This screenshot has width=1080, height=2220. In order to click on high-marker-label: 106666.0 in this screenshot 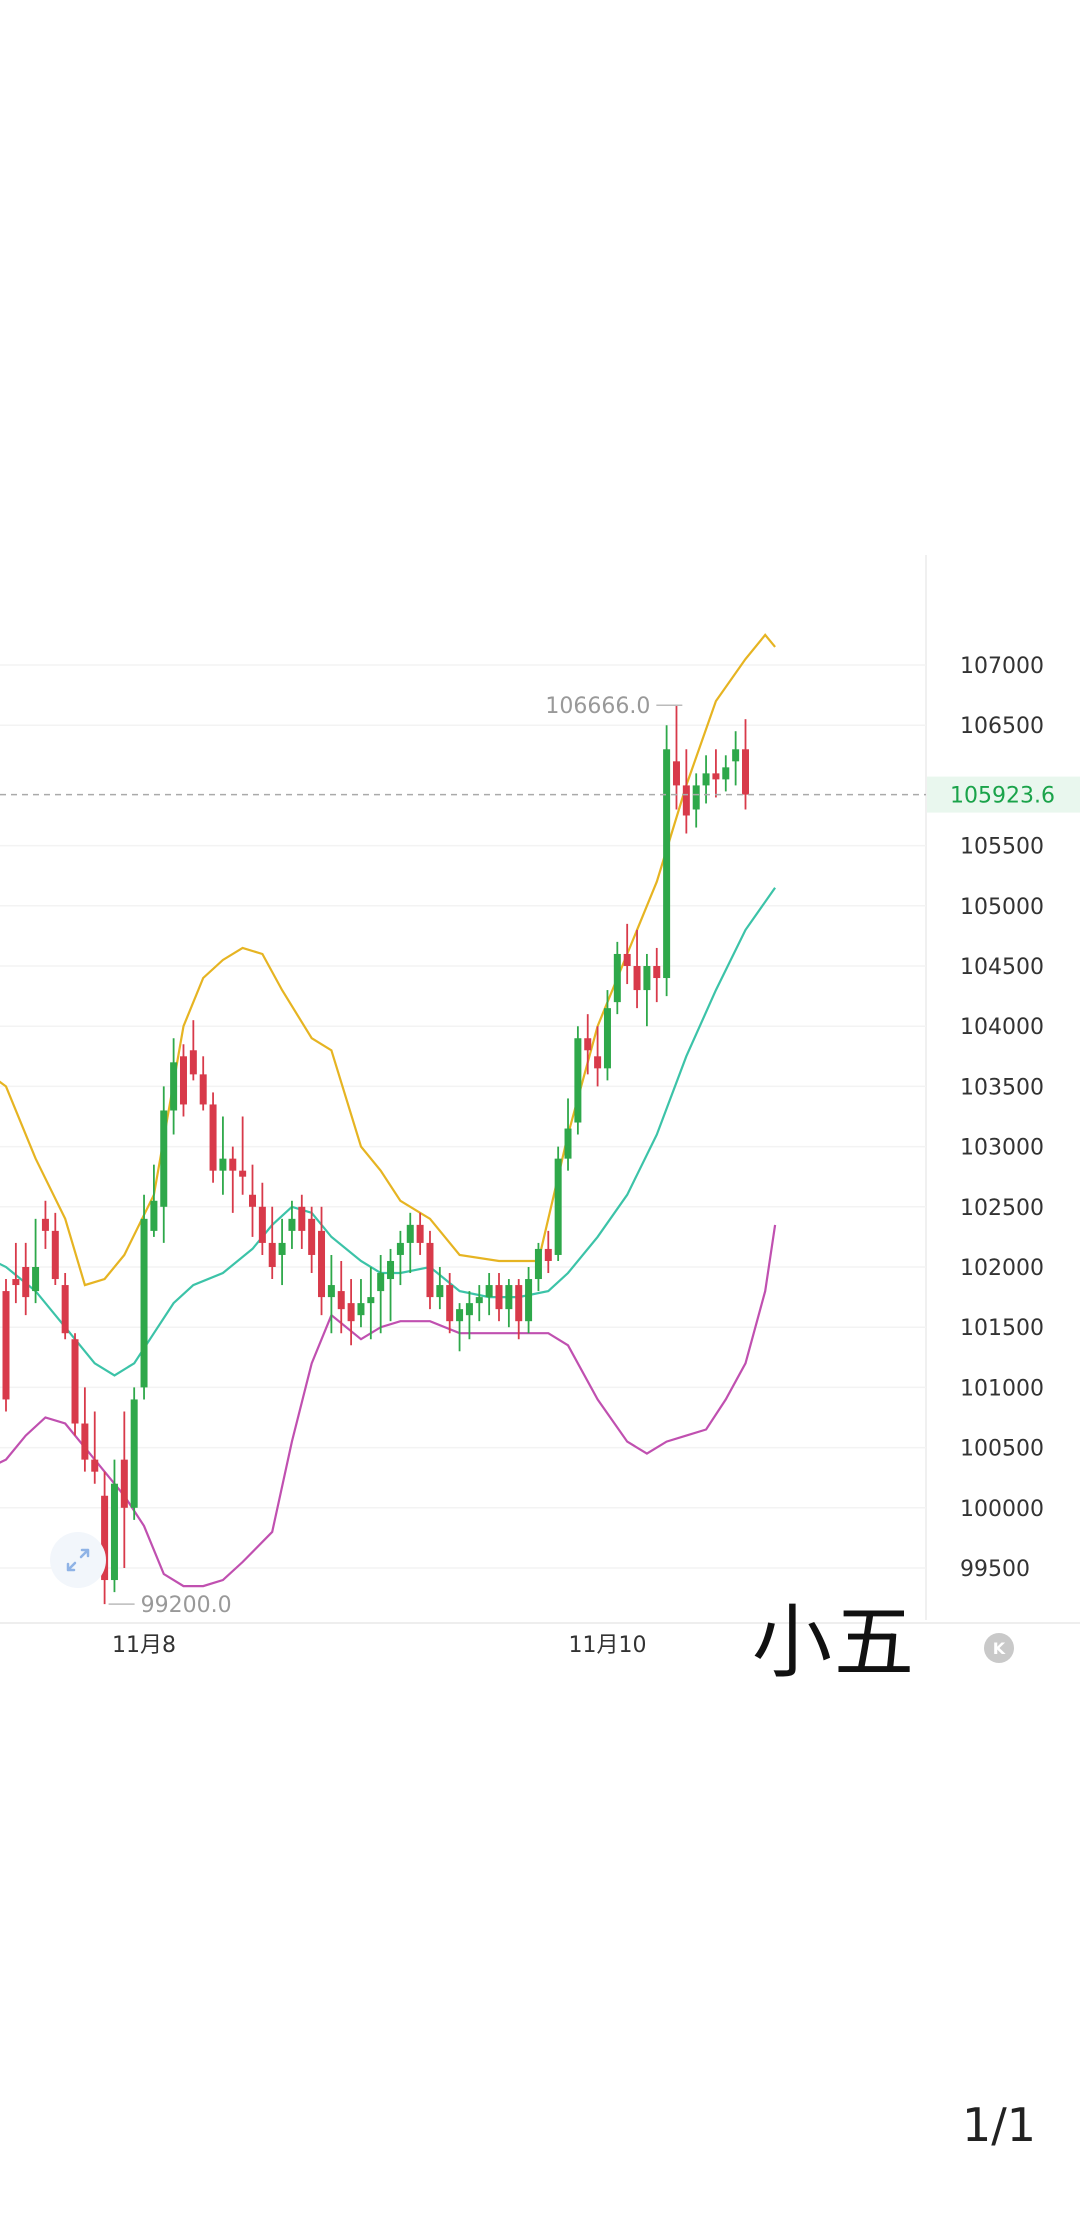, I will do `click(597, 706)`.